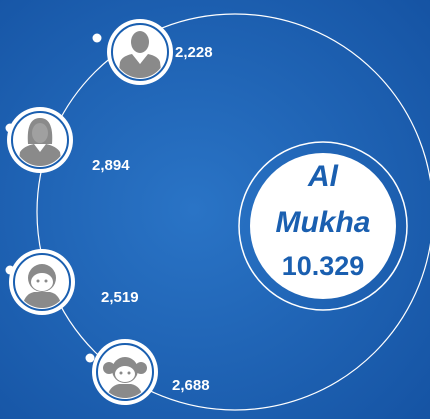 Image resolution: width=430 pixels, height=419 pixels. I want to click on person-node: 2,688, so click(147, 372).